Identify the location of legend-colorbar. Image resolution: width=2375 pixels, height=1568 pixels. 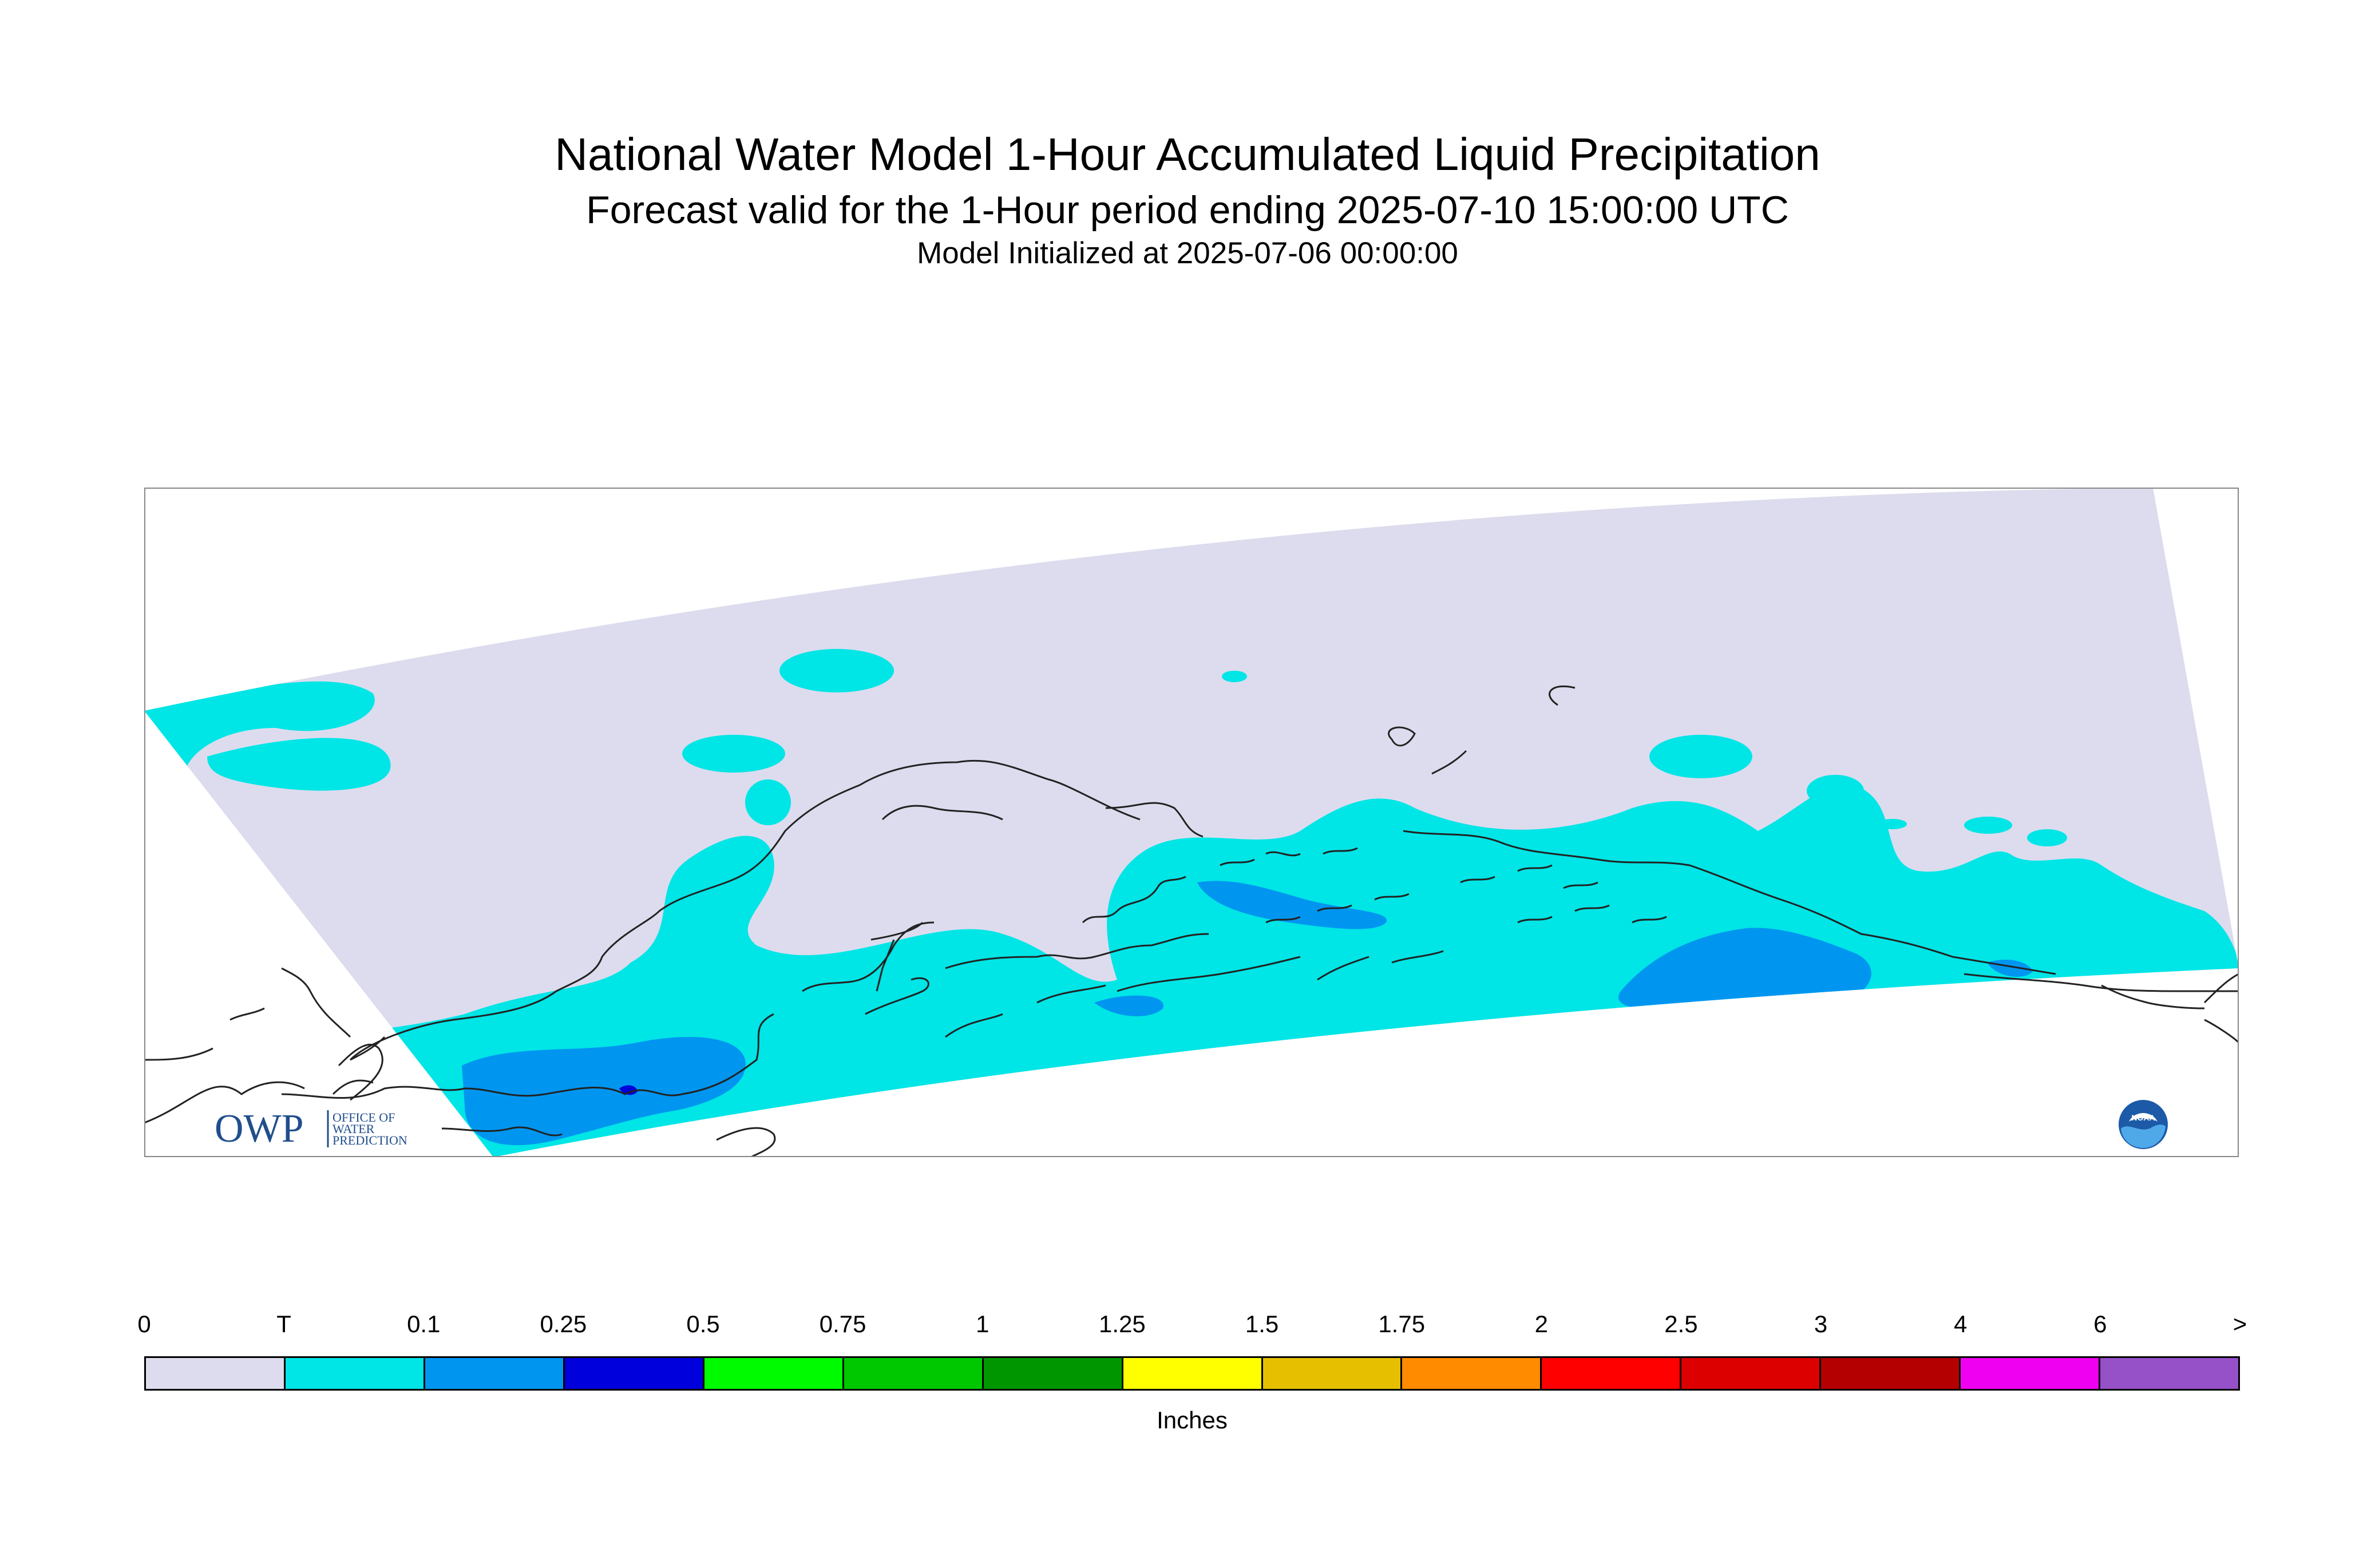
(1192, 1373).